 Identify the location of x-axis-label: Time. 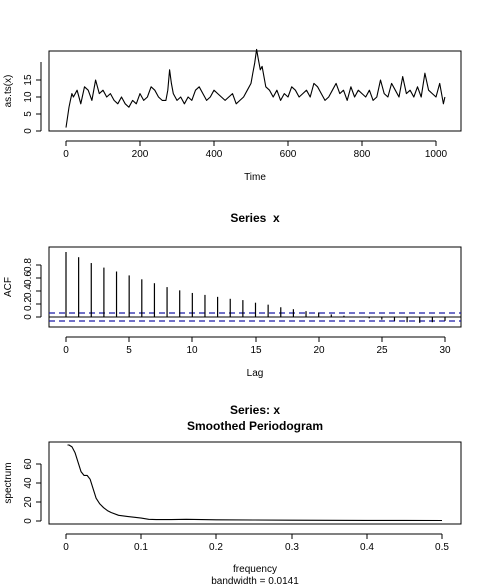
(255, 177).